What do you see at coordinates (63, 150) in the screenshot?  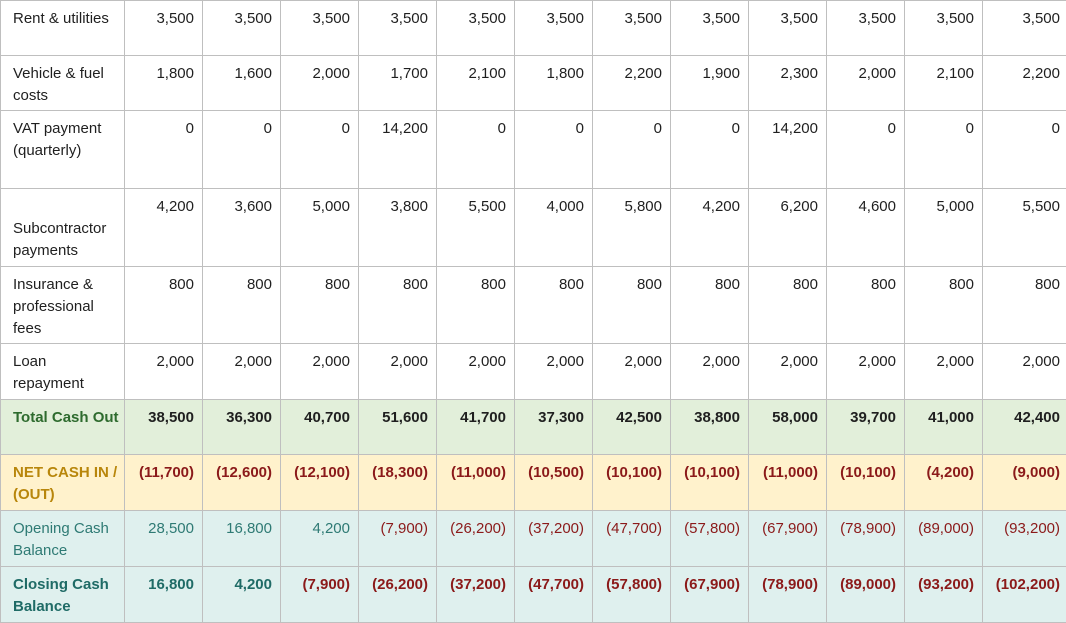 I see `row-label: VAT payment (quarterly)` at bounding box center [63, 150].